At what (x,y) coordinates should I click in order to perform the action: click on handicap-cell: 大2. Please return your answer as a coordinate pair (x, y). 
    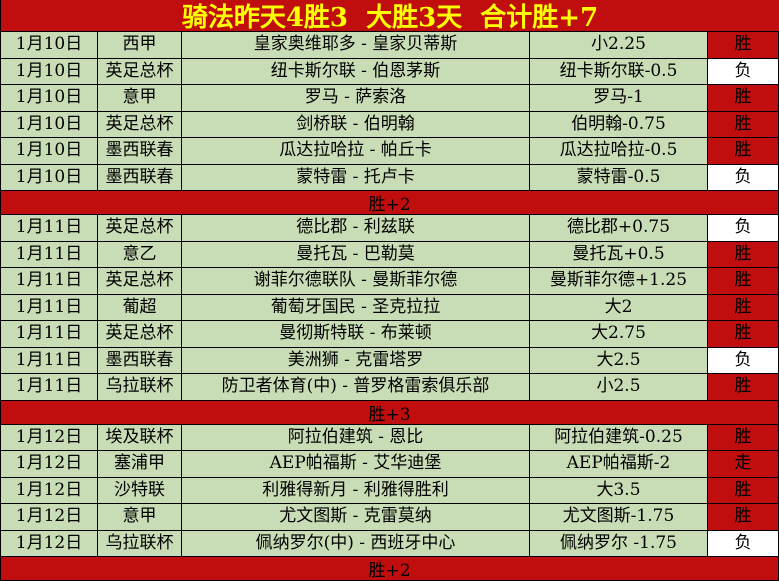
    Looking at the image, I should click on (619, 307).